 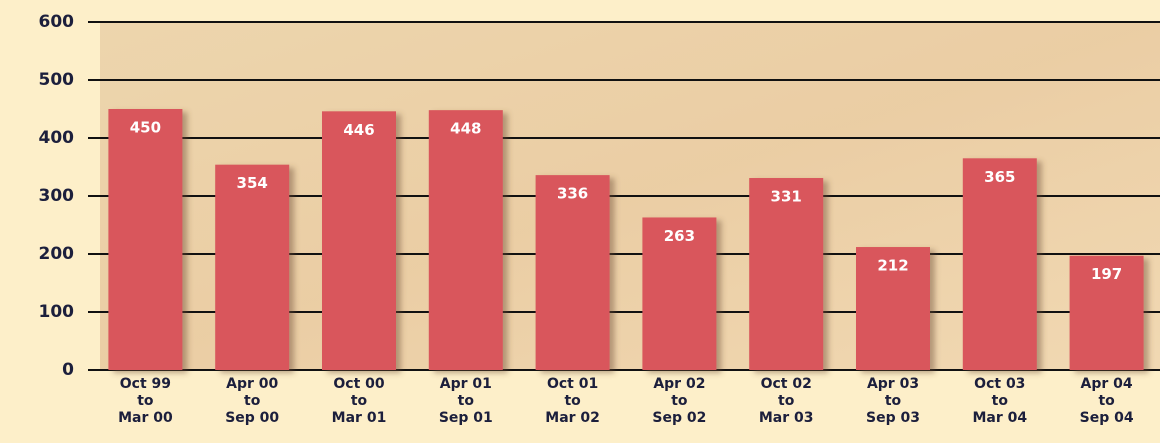 What do you see at coordinates (57, 22) in the screenshot?
I see `y-tick-label: 600` at bounding box center [57, 22].